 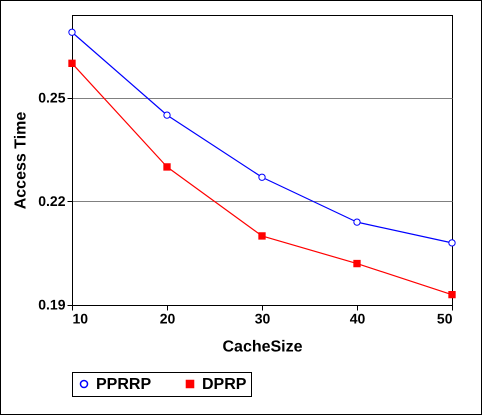 What do you see at coordinates (21, 161) in the screenshot?
I see `y-axis-title: Access Time` at bounding box center [21, 161].